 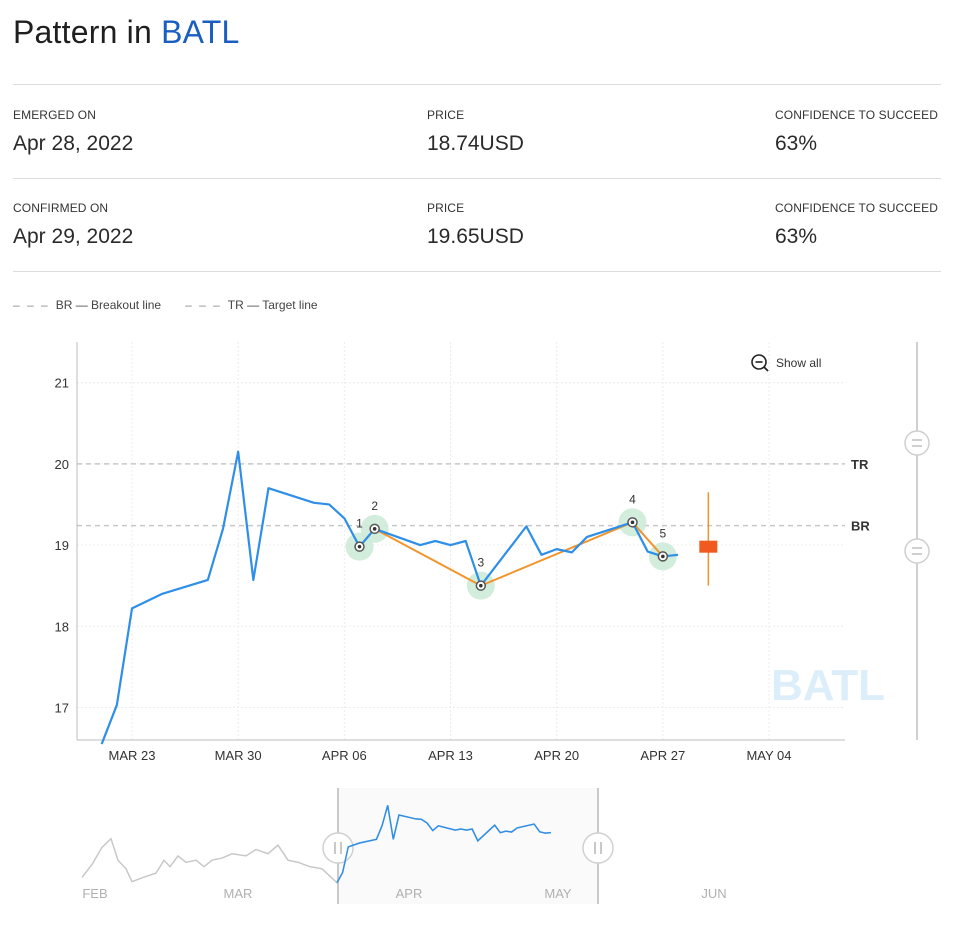 I want to click on y-tick-label: 21, so click(x=62, y=383).